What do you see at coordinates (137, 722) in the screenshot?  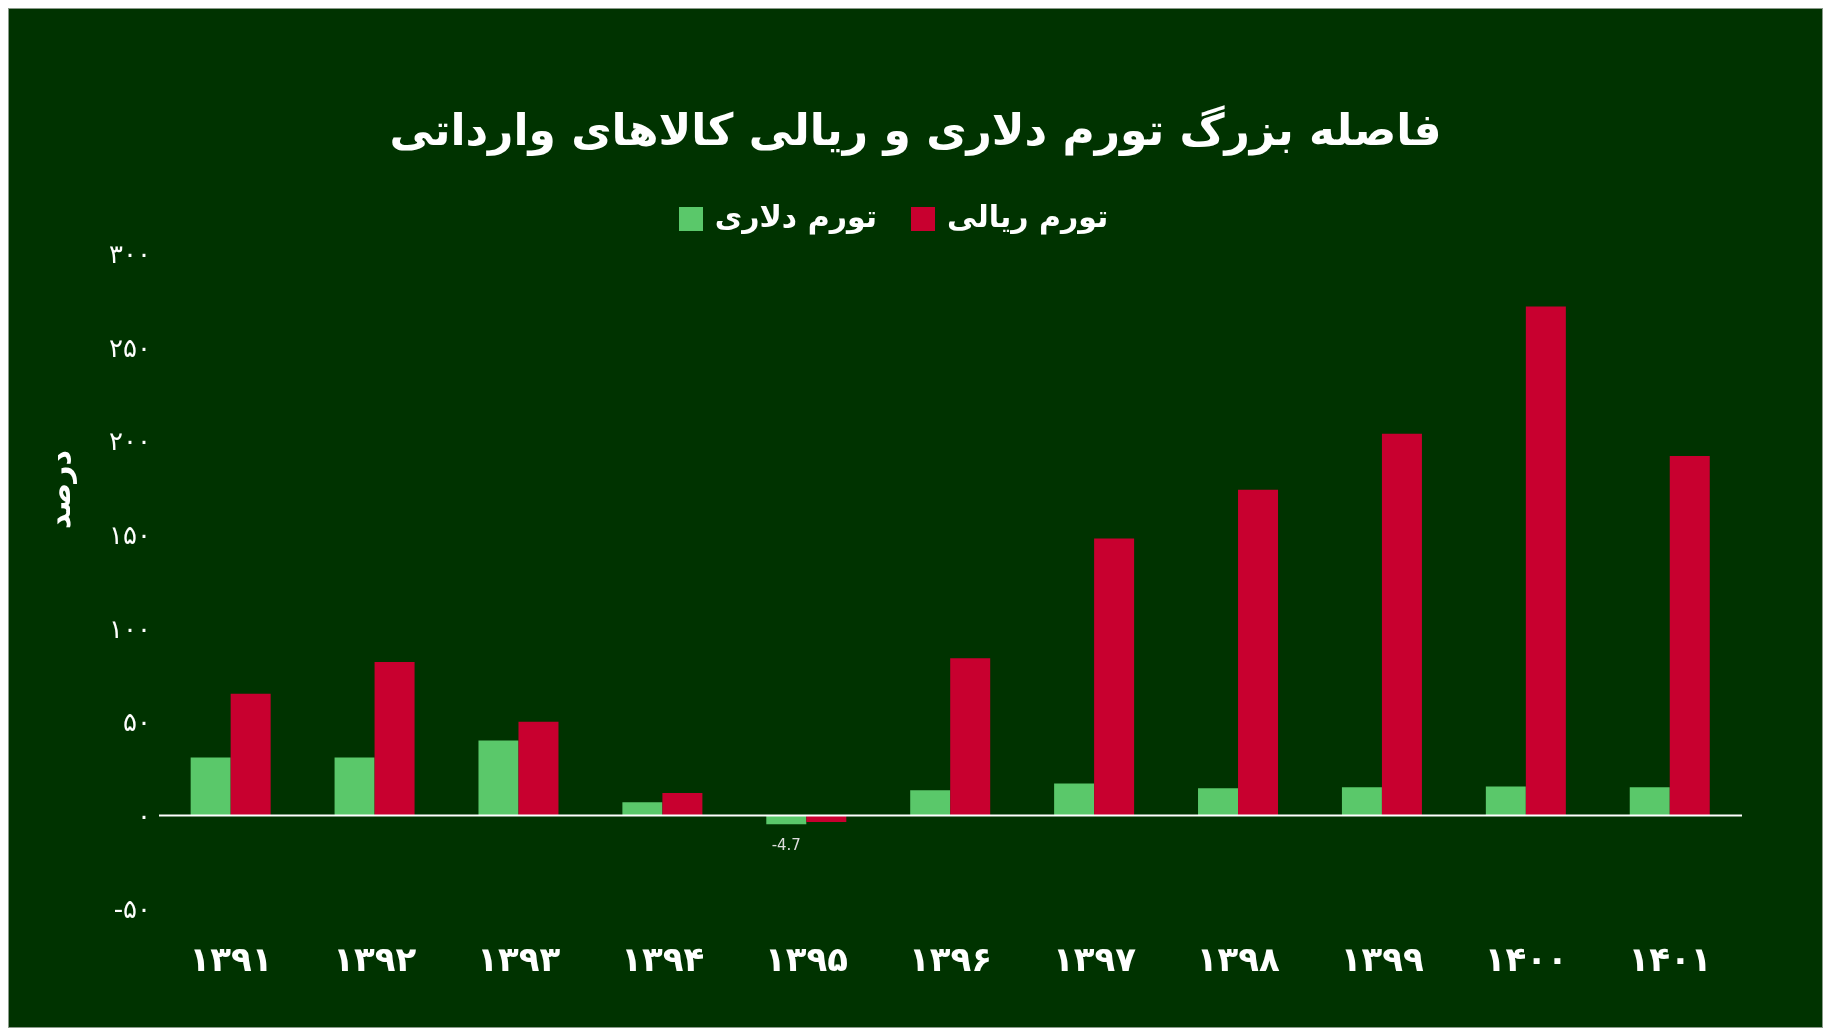 I see `y-tick-label: ۵۰` at bounding box center [137, 722].